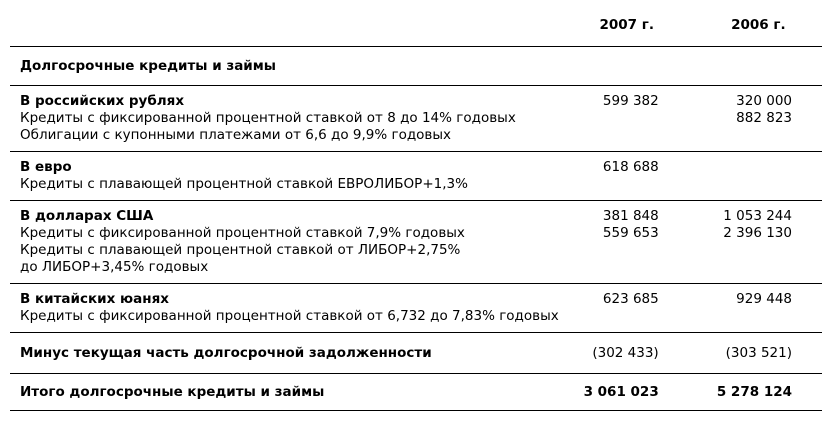  What do you see at coordinates (757, 233) in the screenshot?
I see `value-2006: 2 396 130` at bounding box center [757, 233].